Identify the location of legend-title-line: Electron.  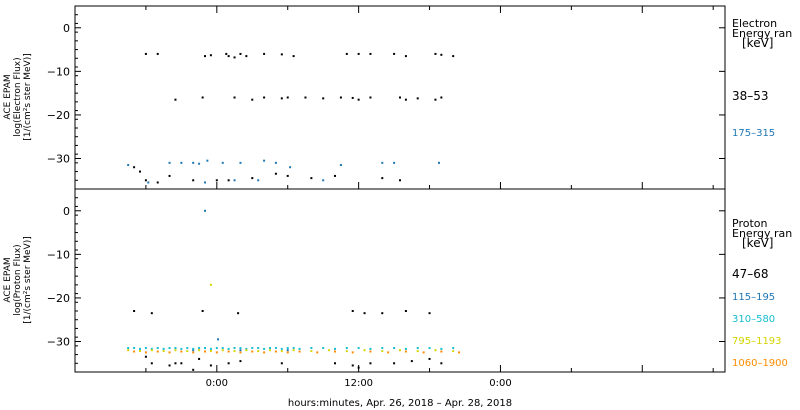
(754, 23).